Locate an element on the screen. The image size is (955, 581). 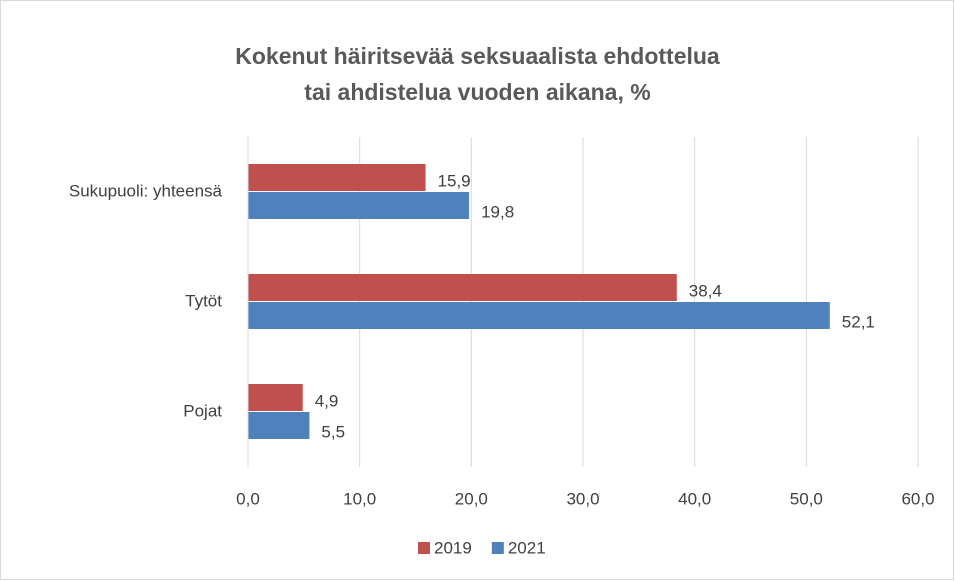
x-tick-label: 50,0 is located at coordinates (806, 498).